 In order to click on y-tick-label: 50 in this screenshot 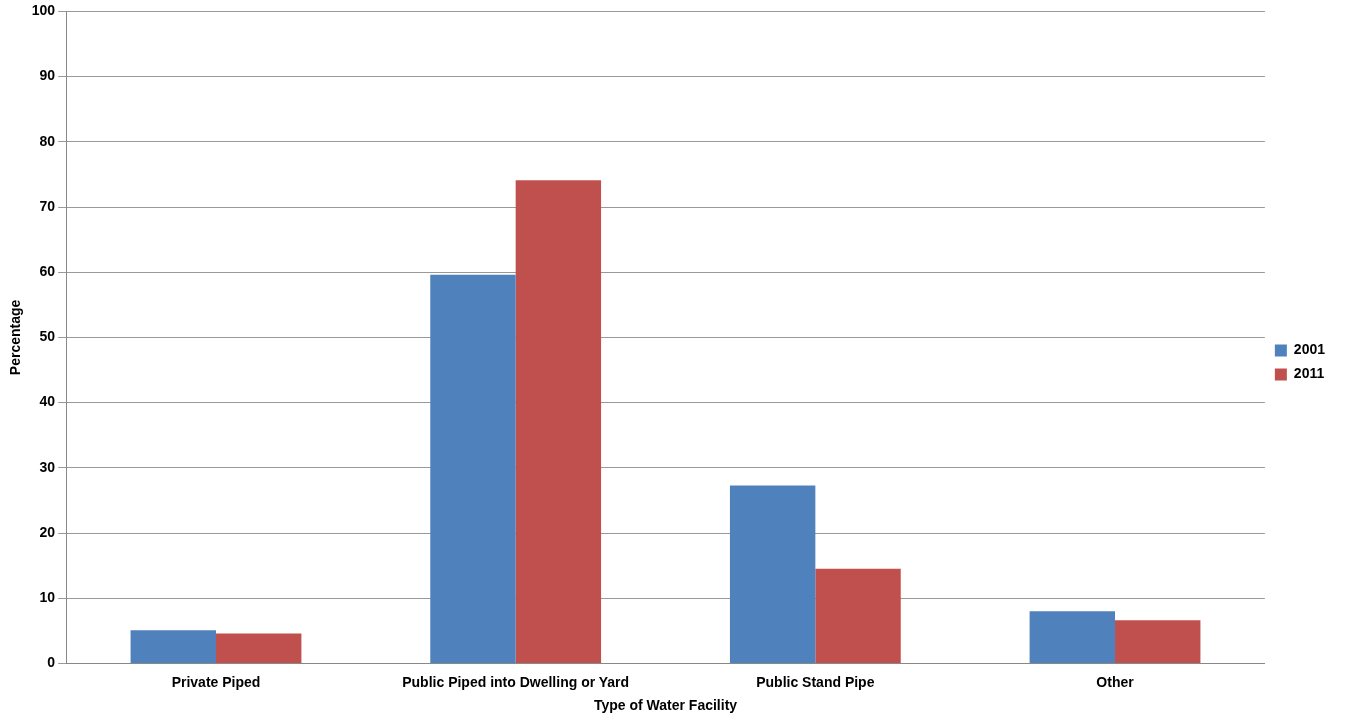, I will do `click(47, 336)`.